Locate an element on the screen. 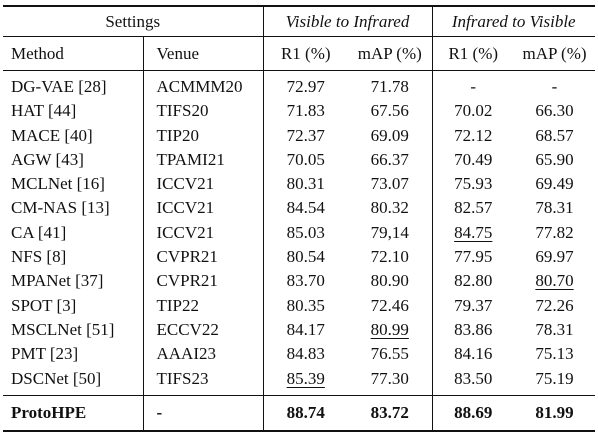 Image resolution: width=598 pixels, height=440 pixels. col-header-map-v2i: mAP (%) is located at coordinates (389, 53).